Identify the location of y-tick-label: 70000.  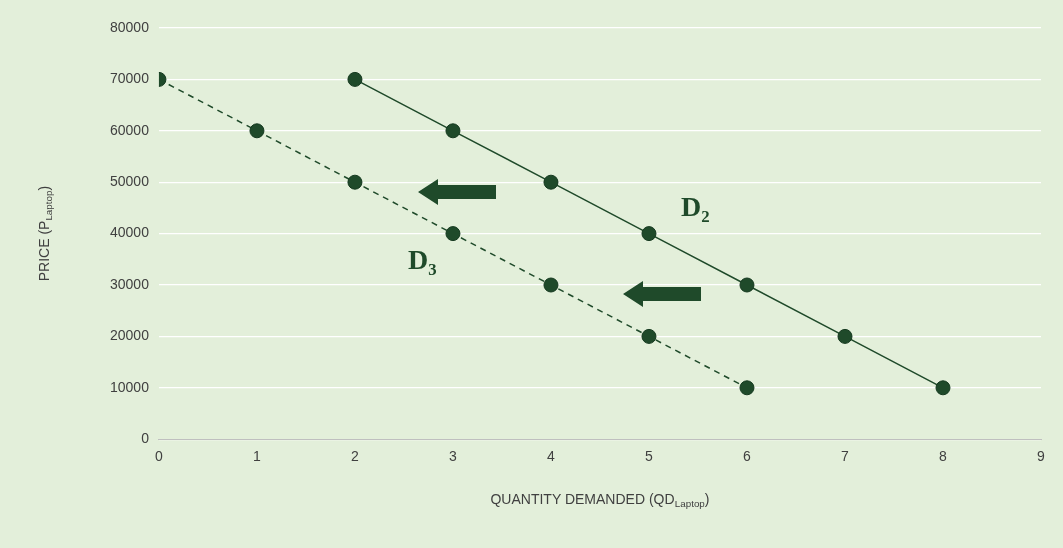
(129, 78).